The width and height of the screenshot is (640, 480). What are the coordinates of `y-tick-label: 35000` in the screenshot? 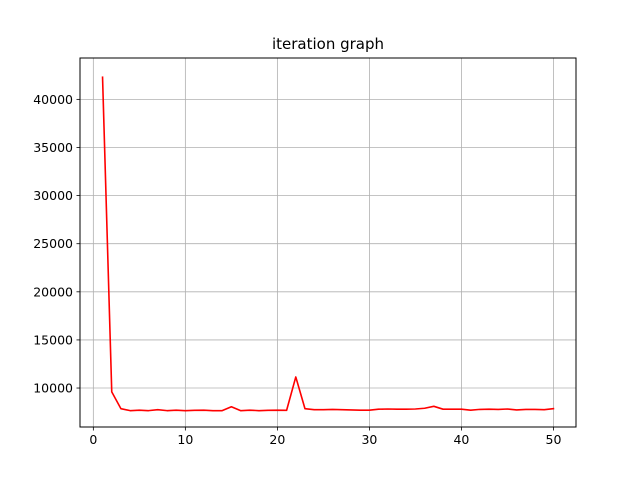 It's located at (53, 147).